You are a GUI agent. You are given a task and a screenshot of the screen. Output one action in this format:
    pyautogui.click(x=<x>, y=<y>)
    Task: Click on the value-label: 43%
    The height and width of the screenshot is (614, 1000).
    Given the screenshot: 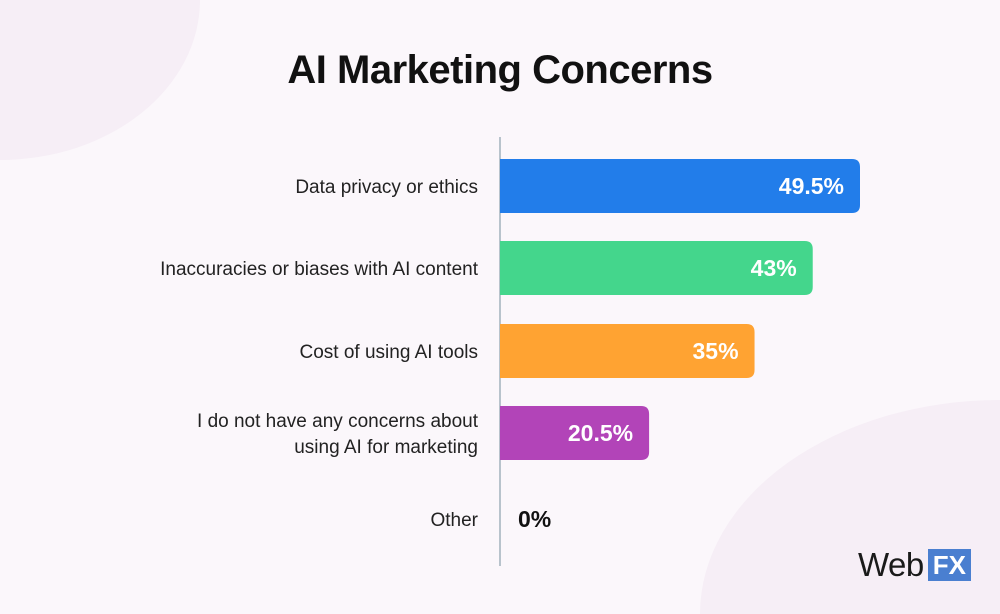 What is the action you would take?
    pyautogui.click(x=774, y=268)
    